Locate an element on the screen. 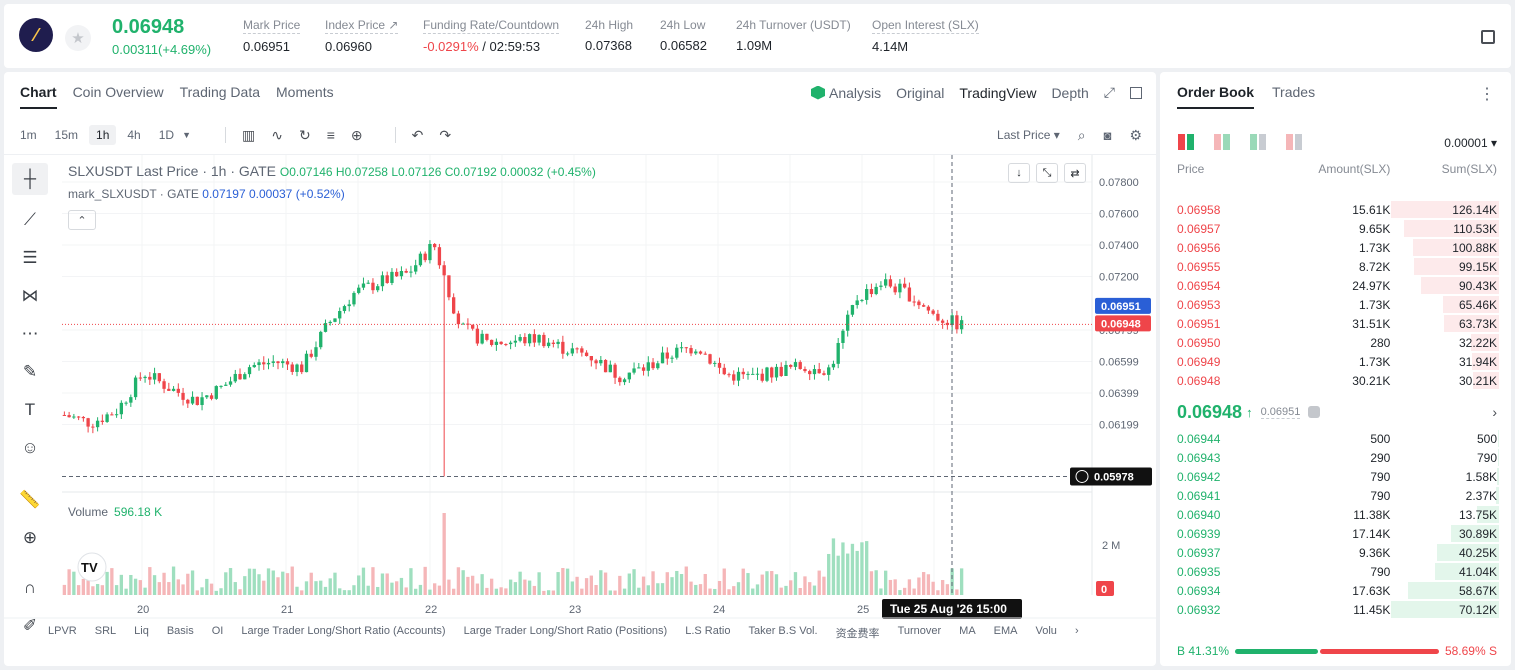  indicator-turnover: Turnover is located at coordinates (919, 631).